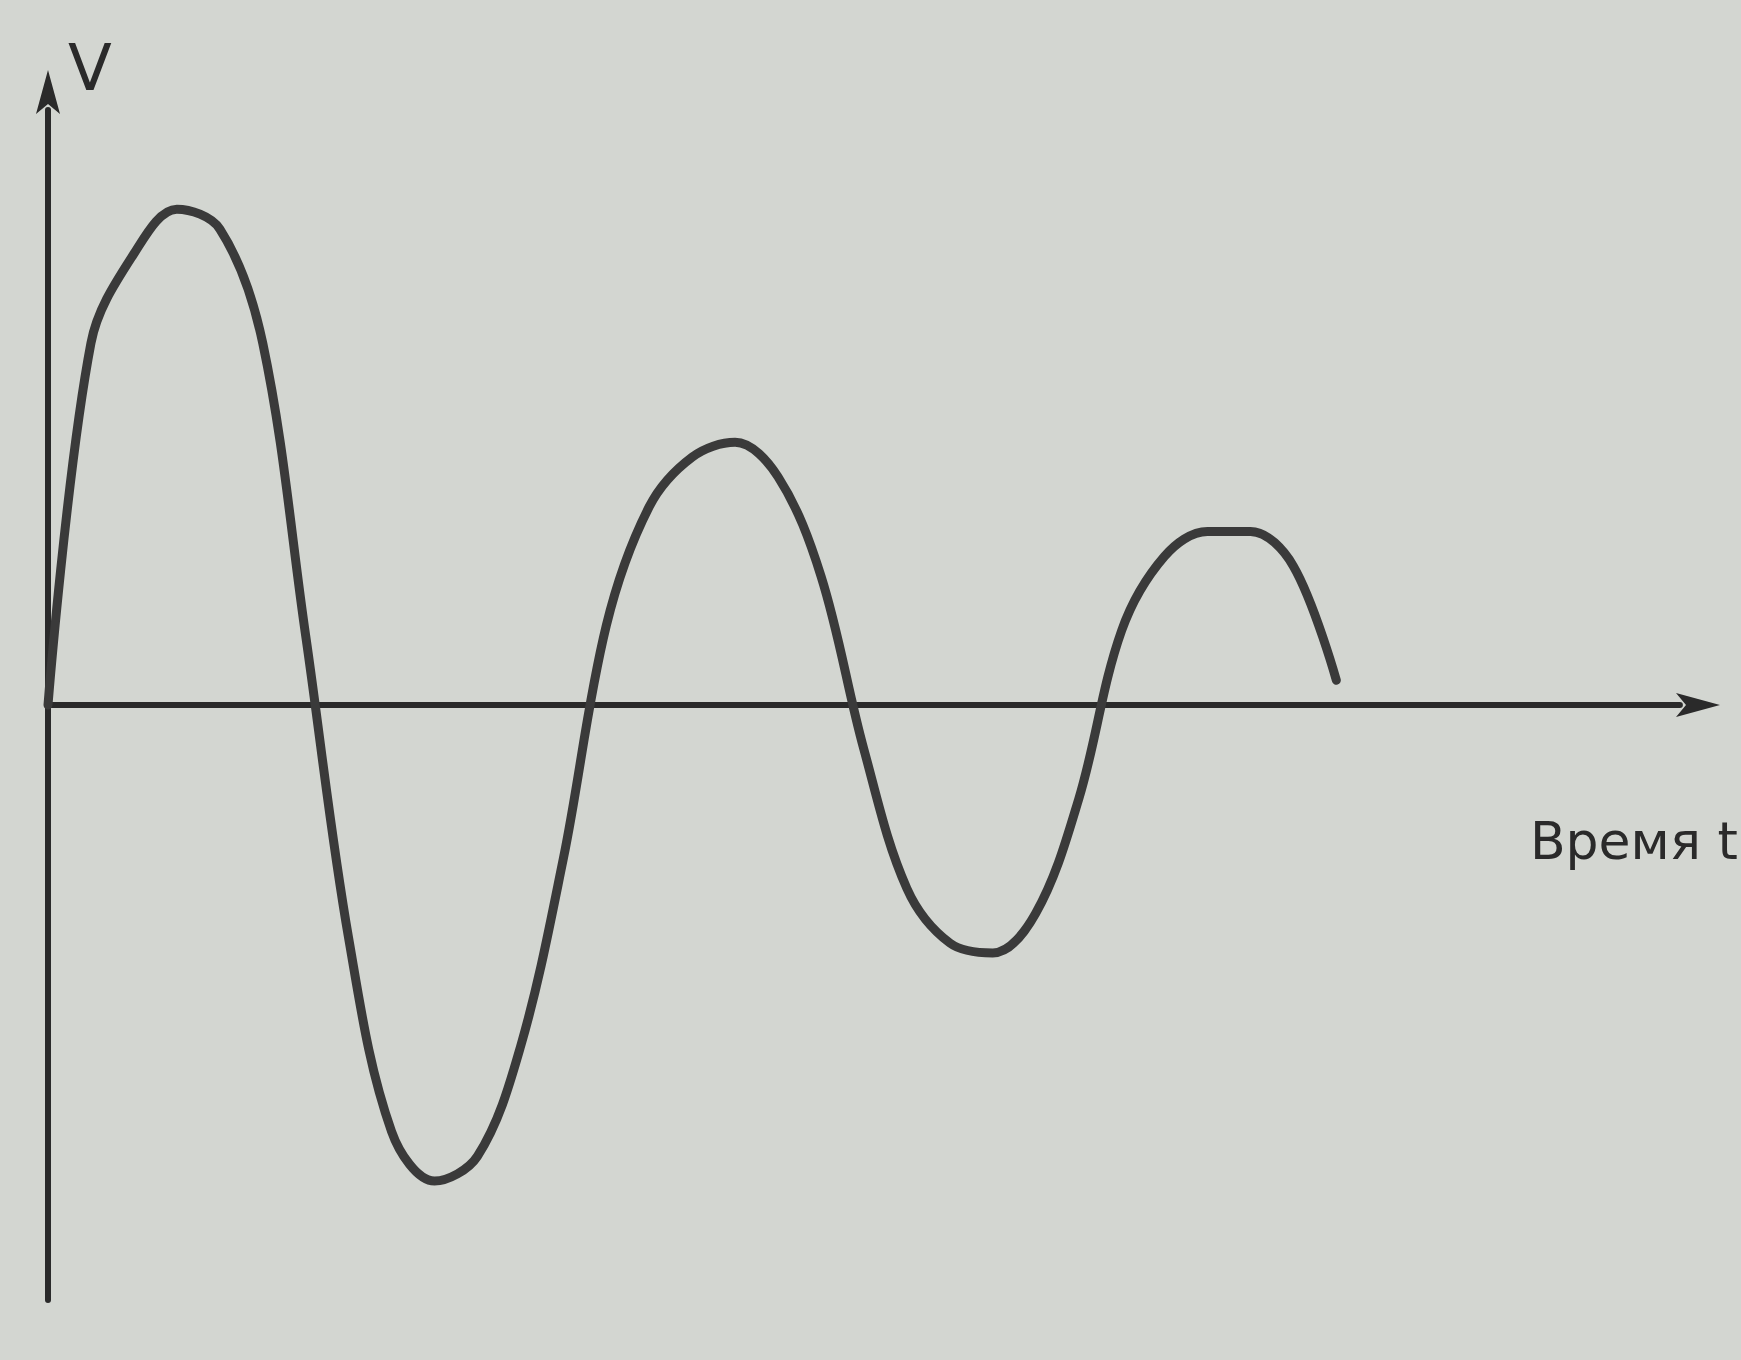 The width and height of the screenshot is (1741, 1360). What do you see at coordinates (90, 68) in the screenshot?
I see `y-axis-title: V` at bounding box center [90, 68].